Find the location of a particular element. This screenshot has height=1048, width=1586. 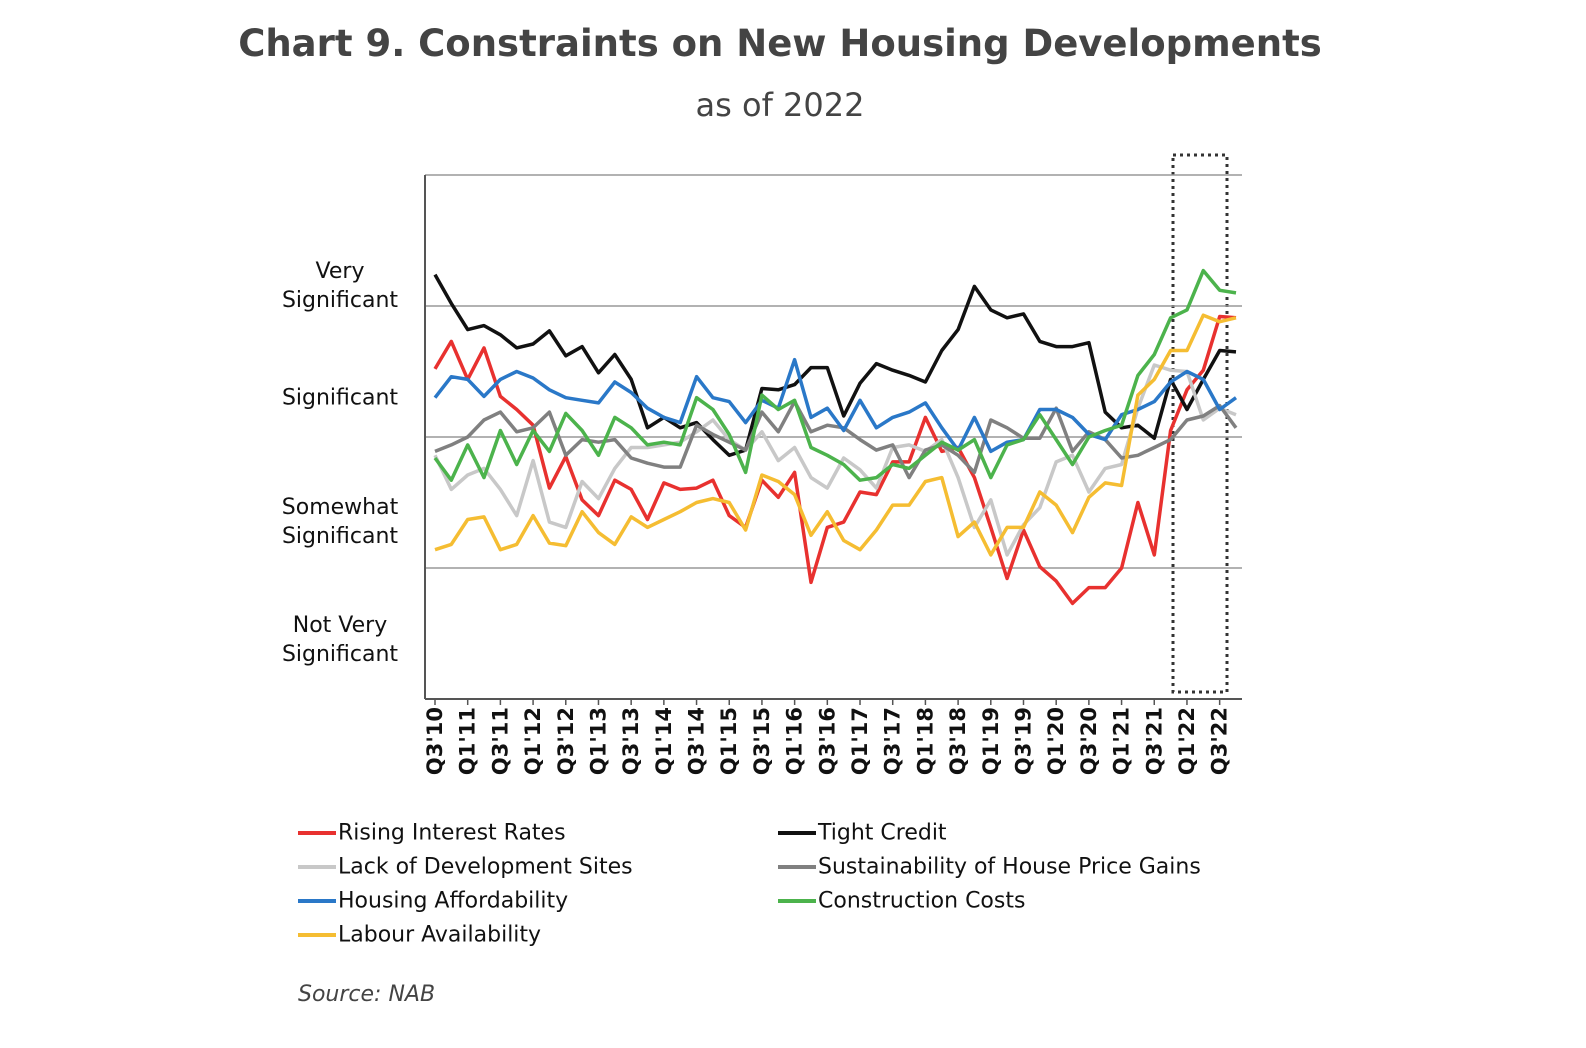

x-tick-label: Q1'18 is located at coordinates (925, 741).